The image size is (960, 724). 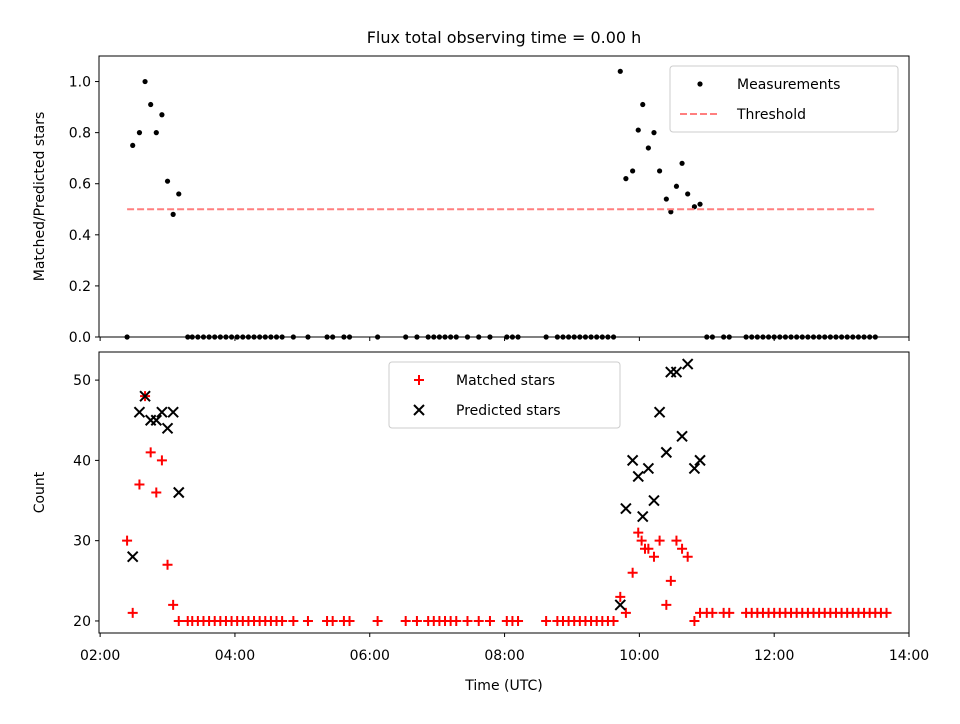 What do you see at coordinates (80, 83) in the screenshot?
I see `y-tick-label: 1.0` at bounding box center [80, 83].